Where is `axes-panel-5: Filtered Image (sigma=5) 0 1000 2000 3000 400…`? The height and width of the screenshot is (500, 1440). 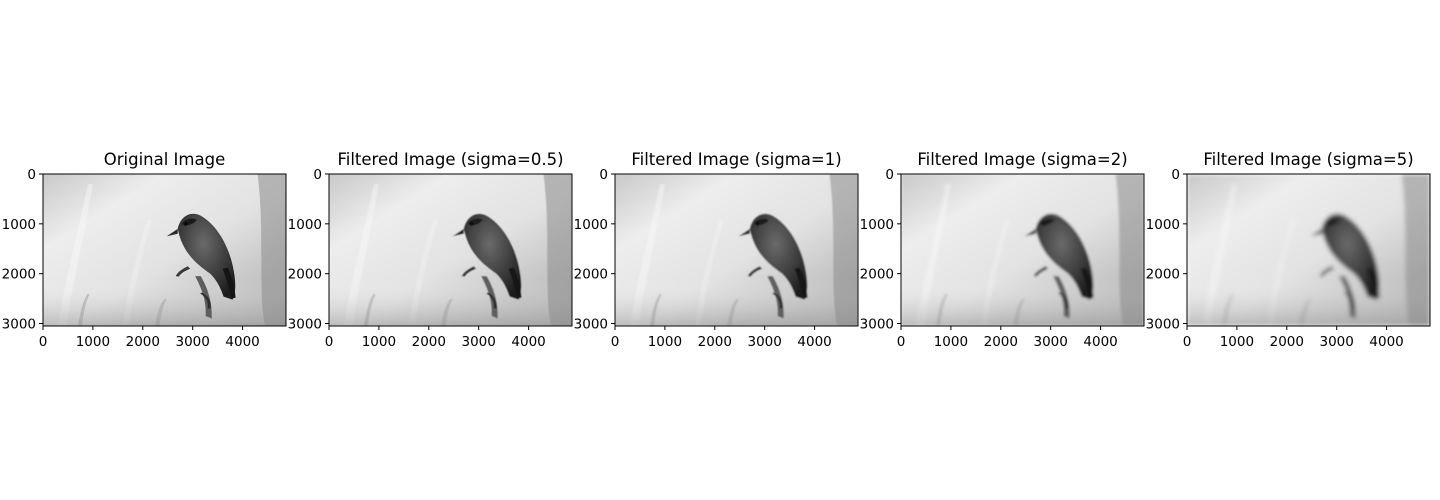 axes-panel-5: Filtered Image (sigma=5) 0 1000 2000 3000 400… is located at coordinates (1288, 250).